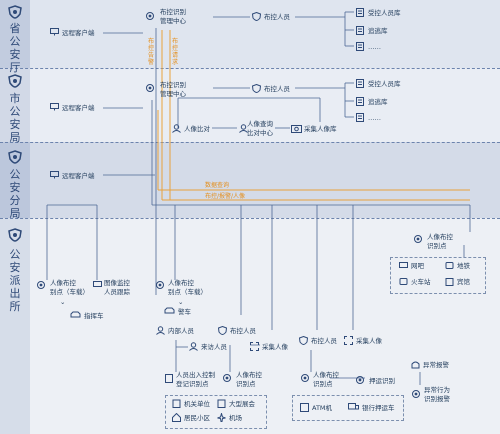 The image size is (500, 434). What do you see at coordinates (437, 390) in the screenshot?
I see `station-abnormal-behavior-line1: 异常行为` at bounding box center [437, 390].